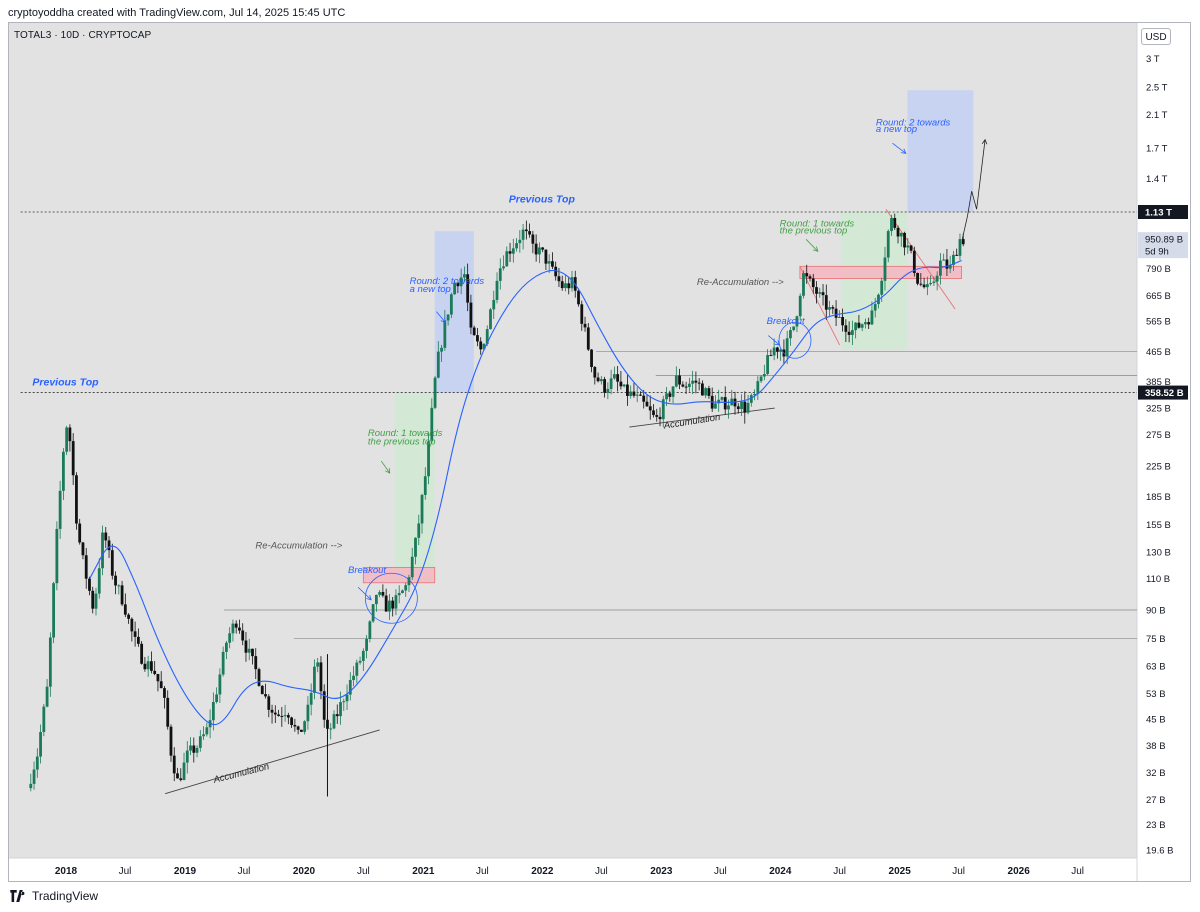 This screenshot has width=1200, height=912. Describe the element at coordinates (780, 871) in the screenshot. I see `time-axis-tick-label: 2024` at that location.